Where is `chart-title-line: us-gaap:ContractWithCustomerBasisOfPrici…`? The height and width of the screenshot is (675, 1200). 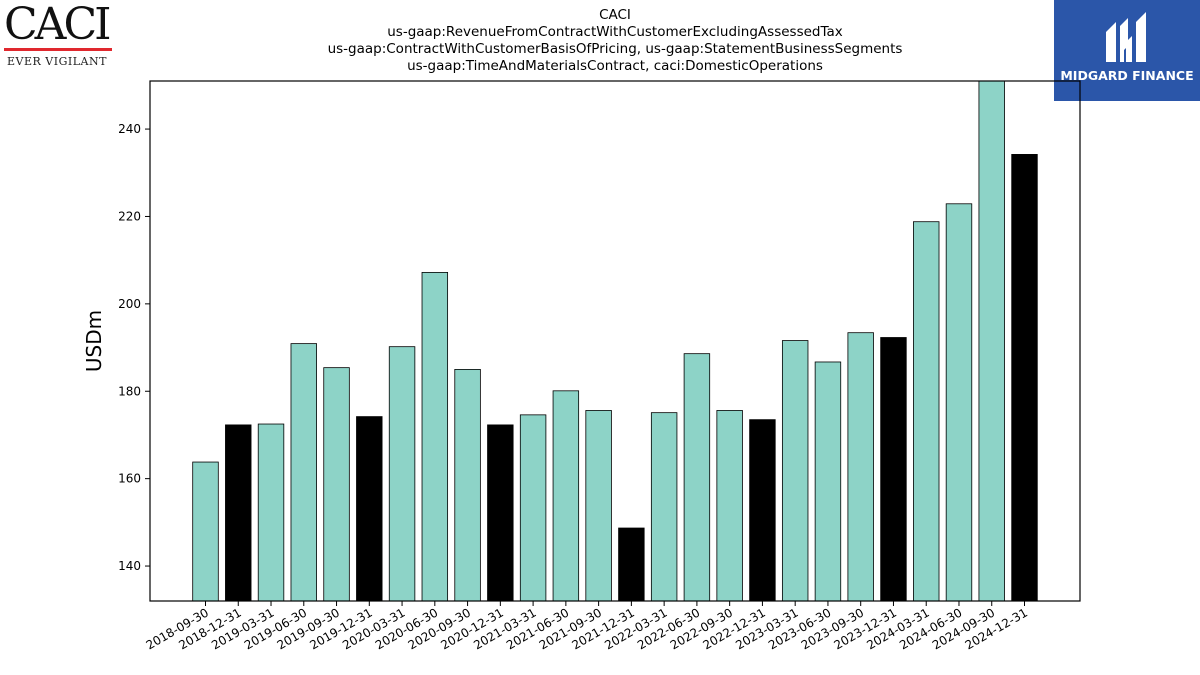 chart-title-line: us-gaap:ContractWithCustomerBasisOfPrici… is located at coordinates (615, 49).